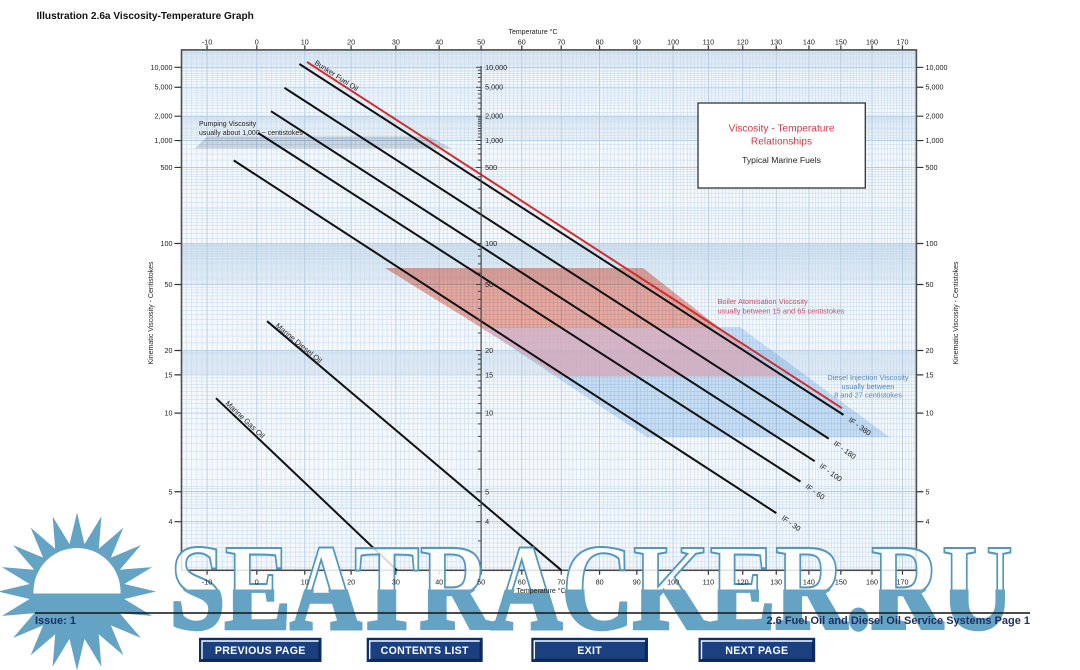  Describe the element at coordinates (425, 651) in the screenshot. I see `svg-text: CONTENTS LIST` at that location.